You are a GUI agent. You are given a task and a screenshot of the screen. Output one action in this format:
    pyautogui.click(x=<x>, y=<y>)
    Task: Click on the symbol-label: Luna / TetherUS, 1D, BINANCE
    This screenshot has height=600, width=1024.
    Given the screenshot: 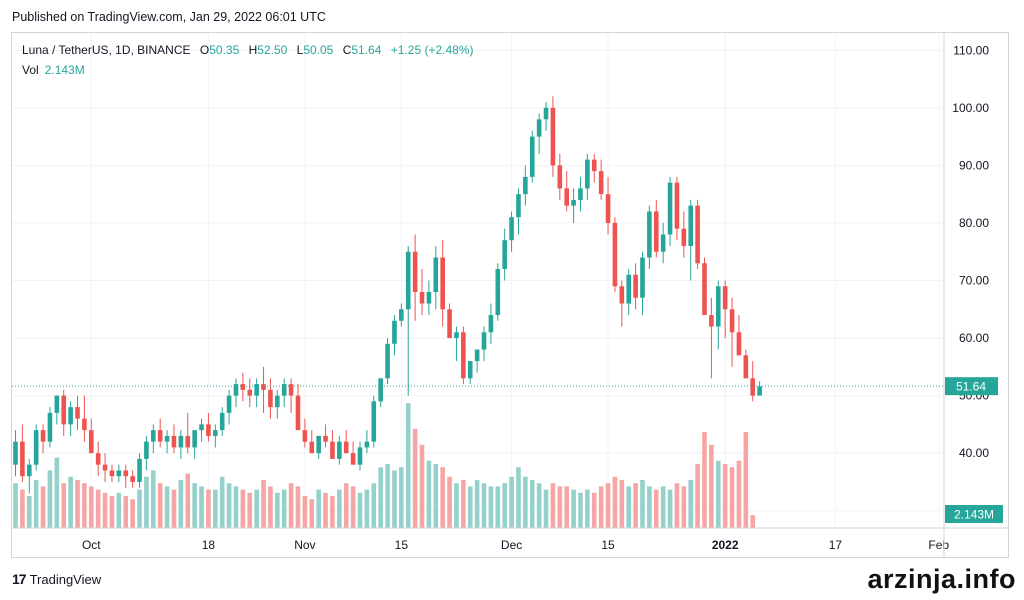 What is the action you would take?
    pyautogui.click(x=106, y=50)
    